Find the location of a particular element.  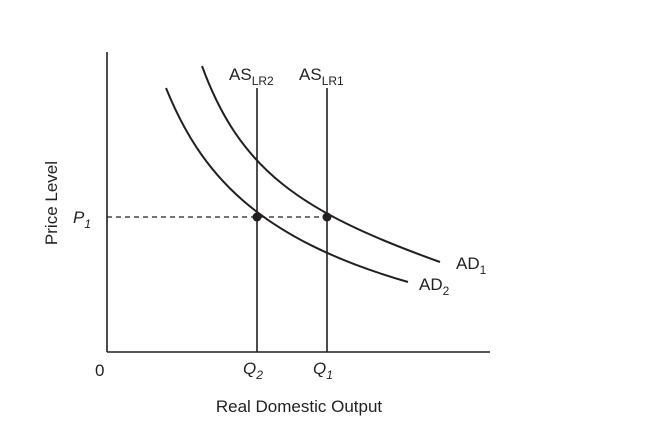

y-axis-label: Price Level is located at coordinates (51, 203).